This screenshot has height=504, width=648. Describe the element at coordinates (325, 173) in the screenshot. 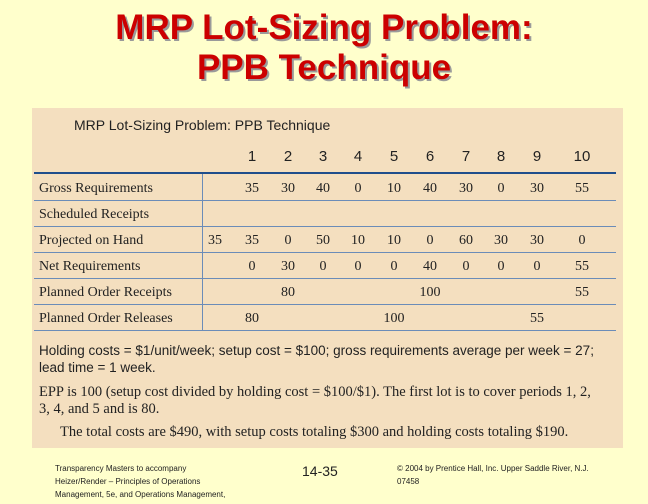

I see `header-rule` at that location.